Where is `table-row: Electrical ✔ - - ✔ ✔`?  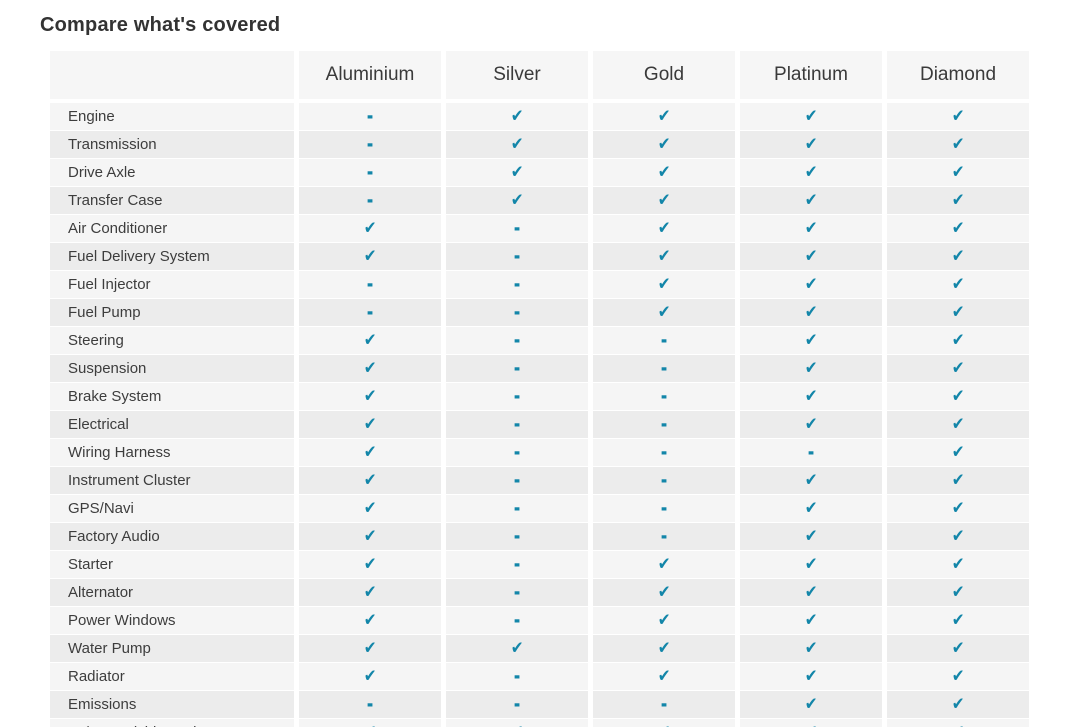 table-row: Electrical ✔ - - ✔ ✔ is located at coordinates (539, 424).